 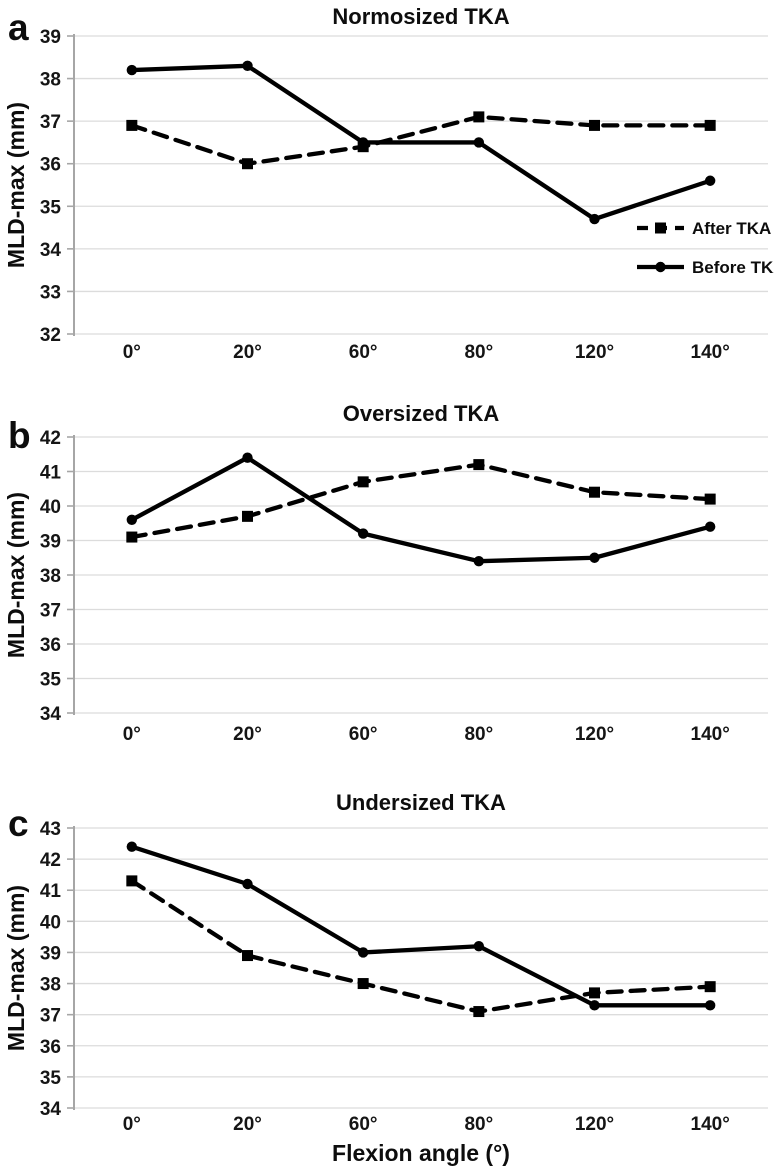 What do you see at coordinates (18, 823) in the screenshot?
I see `panel-letter: c` at bounding box center [18, 823].